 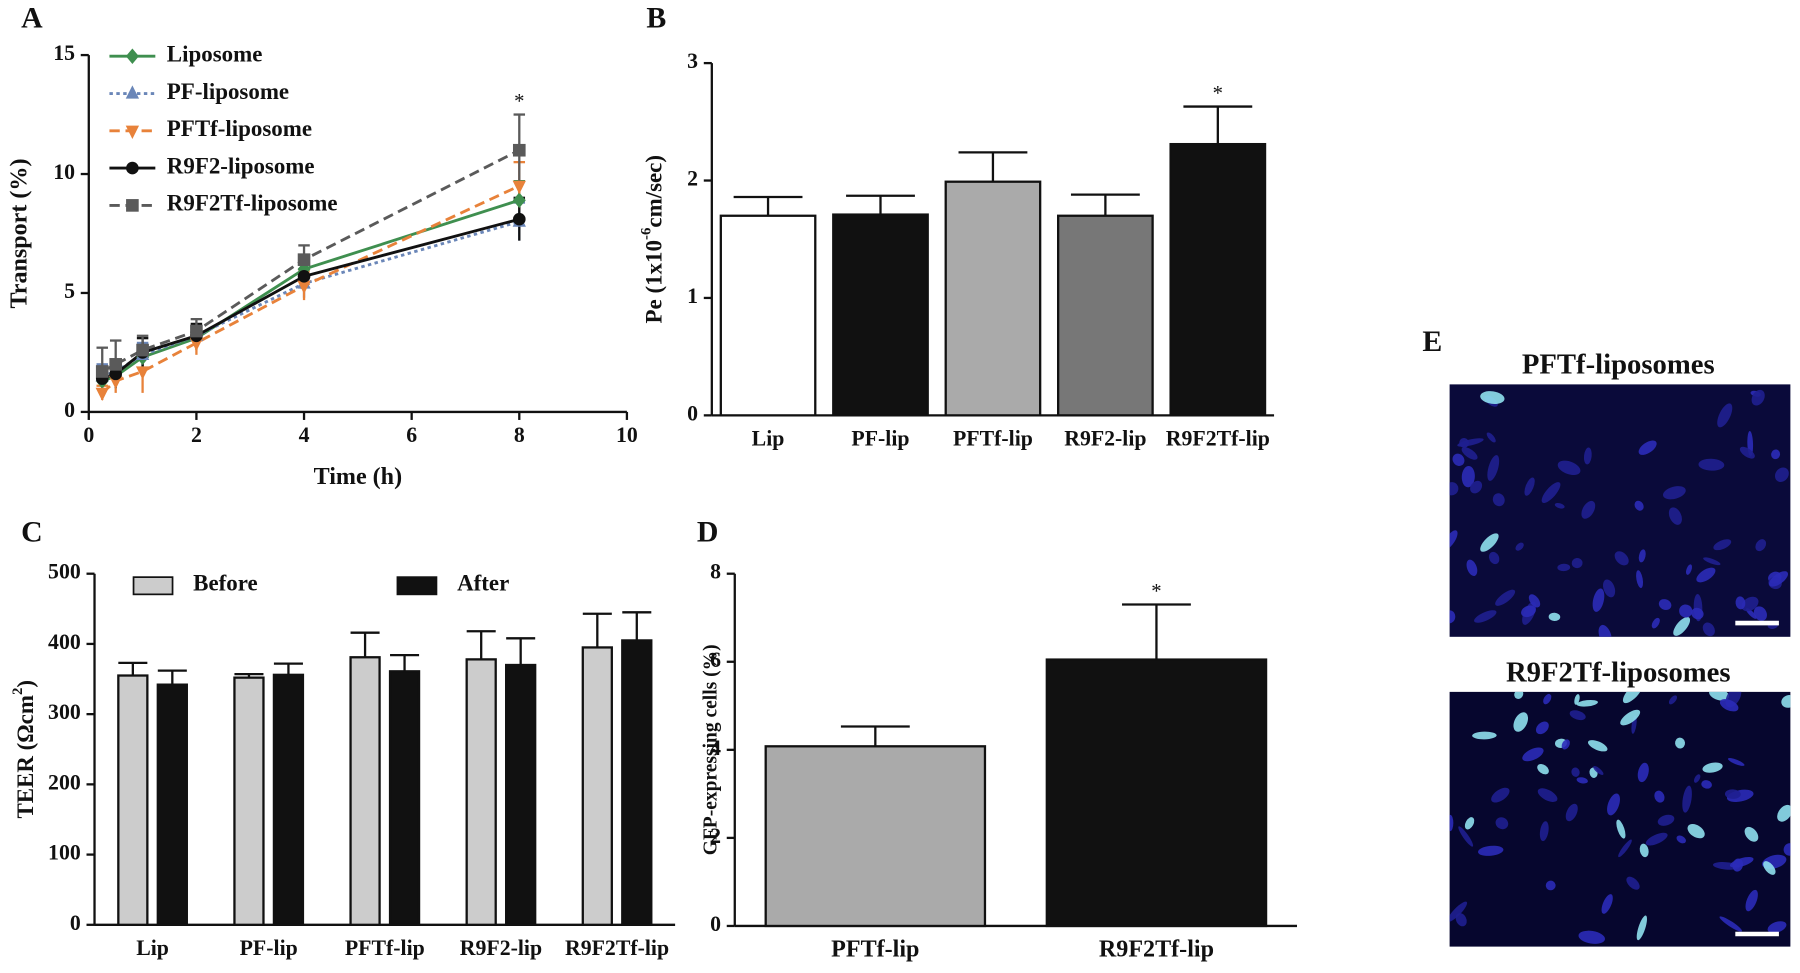 I want to click on legend-label: PFTf-liposome, so click(x=239, y=128).